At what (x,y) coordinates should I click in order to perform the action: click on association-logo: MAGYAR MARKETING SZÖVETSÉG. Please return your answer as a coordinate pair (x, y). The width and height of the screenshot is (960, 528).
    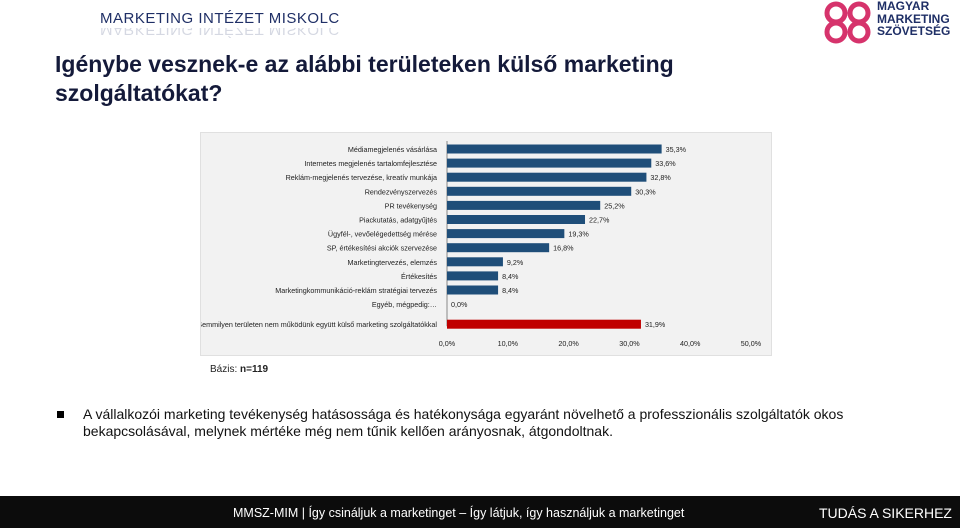
    Looking at the image, I should click on (888, 22).